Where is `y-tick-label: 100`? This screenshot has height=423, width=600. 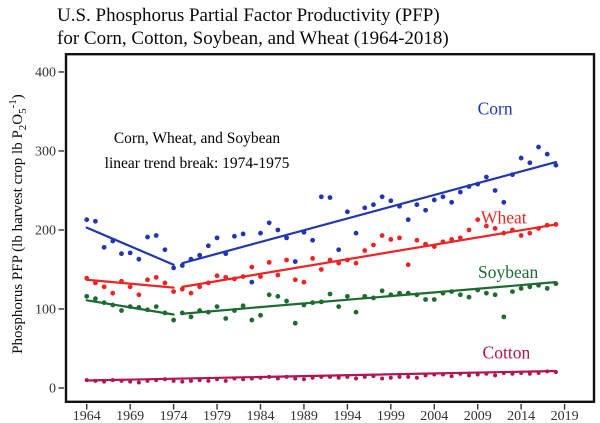 y-tick-label: 100 is located at coordinates (45, 309).